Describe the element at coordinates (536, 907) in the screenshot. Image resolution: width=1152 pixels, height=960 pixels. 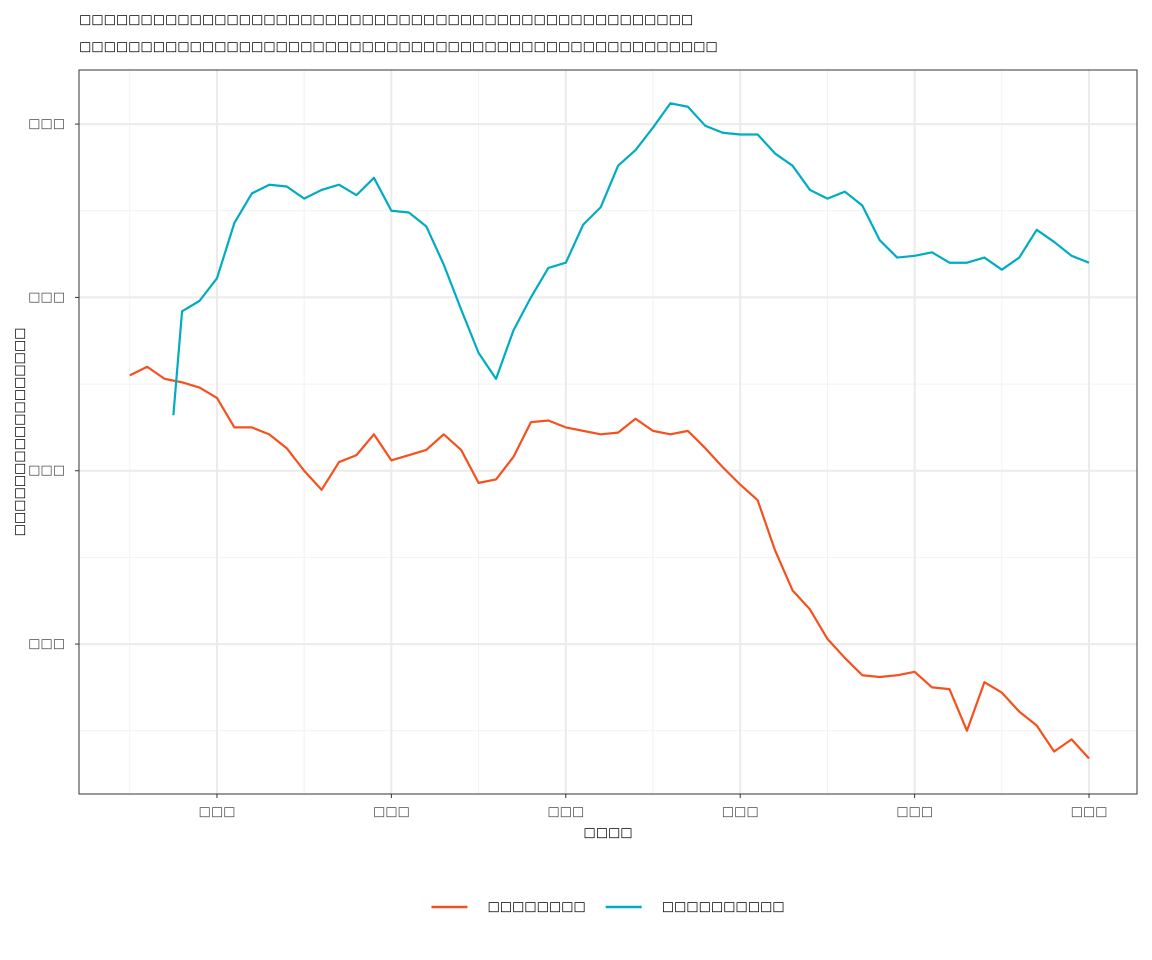
I see `legend-label: □□□□□□□□` at that location.